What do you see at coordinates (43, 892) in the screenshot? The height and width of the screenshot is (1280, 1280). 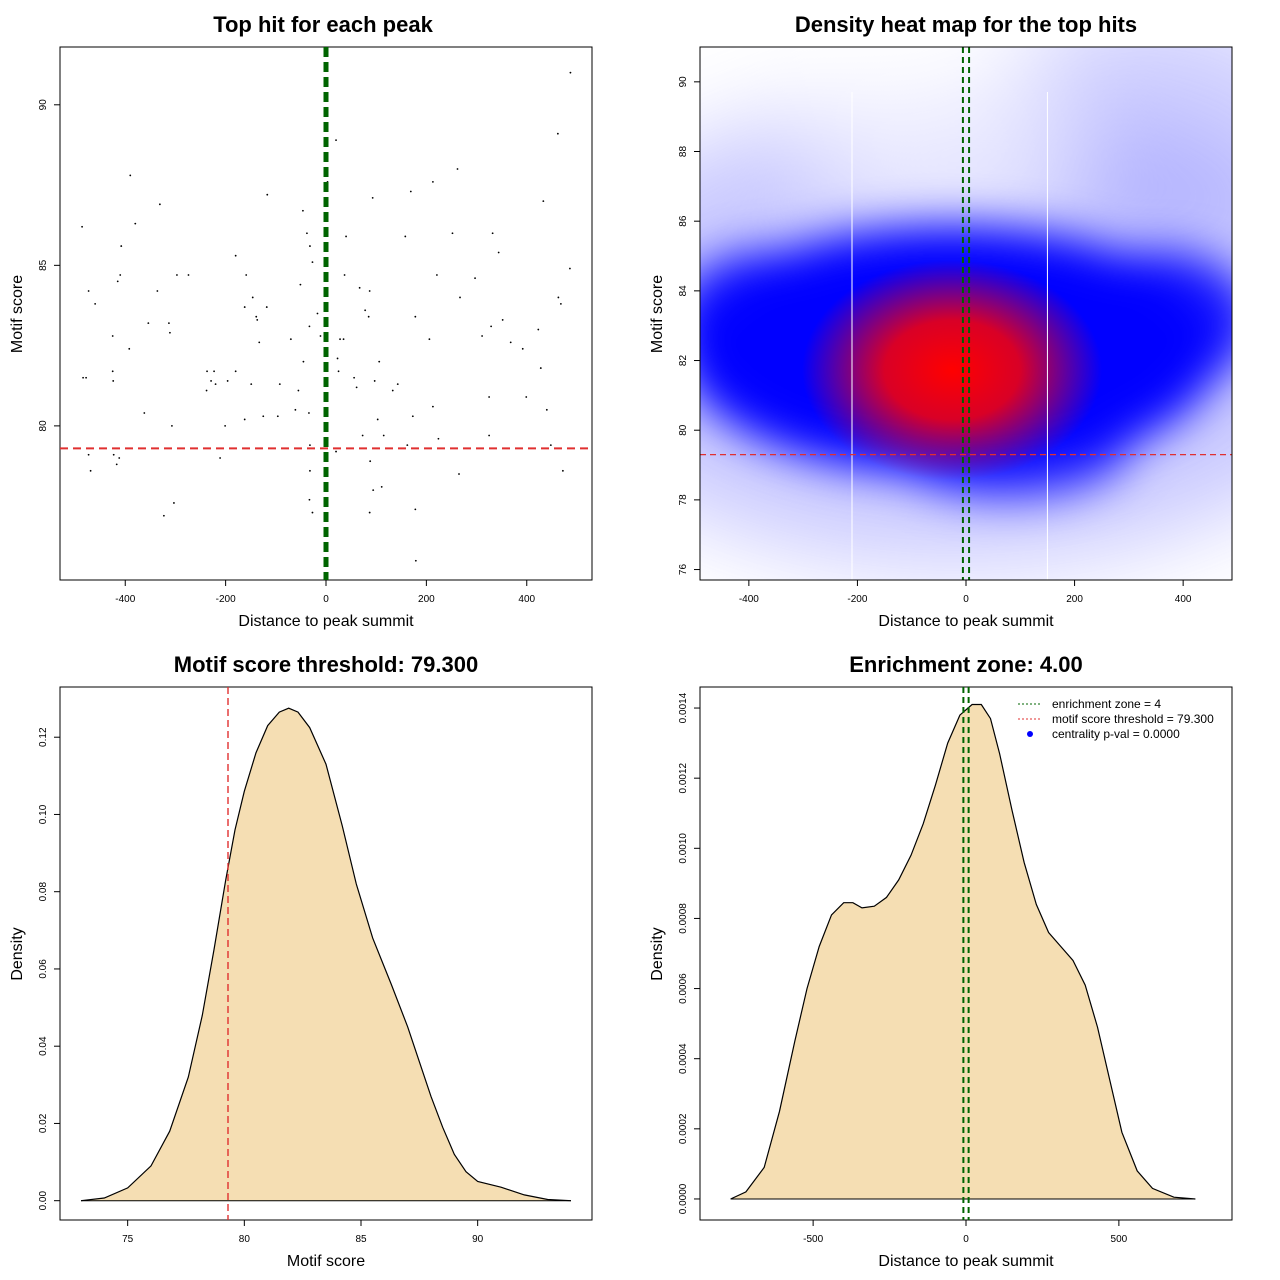 I see `score-density-y-tick-label: 0.08` at bounding box center [43, 892].